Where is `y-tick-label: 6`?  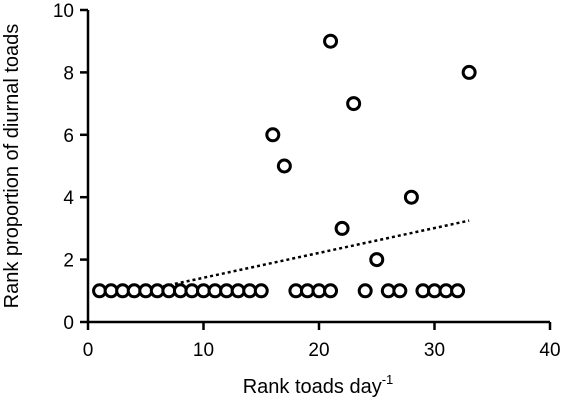 y-tick-label: 6 is located at coordinates (68, 136).